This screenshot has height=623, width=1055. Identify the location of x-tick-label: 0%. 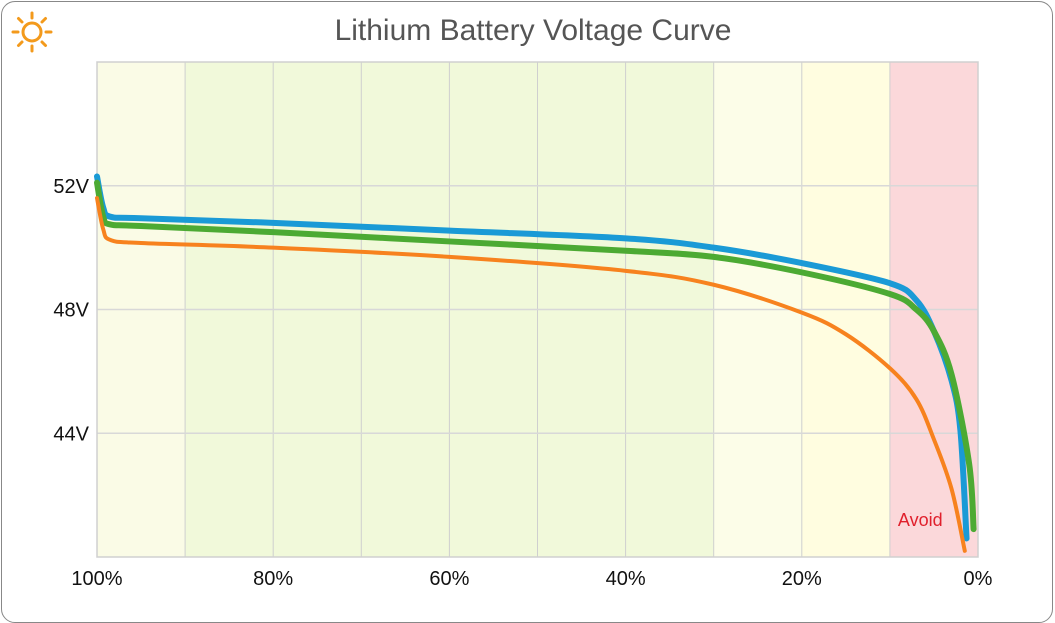
(978, 579).